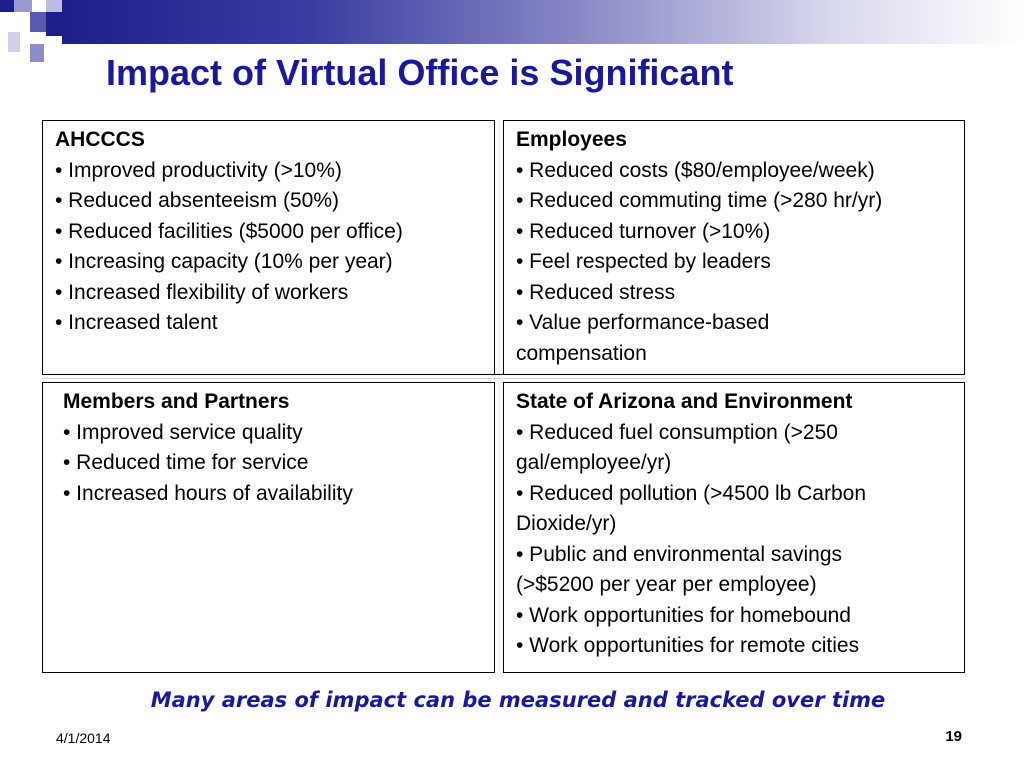 This screenshot has height=768, width=1024. I want to click on list-item: • Increased flexibility of workers, so click(202, 292).